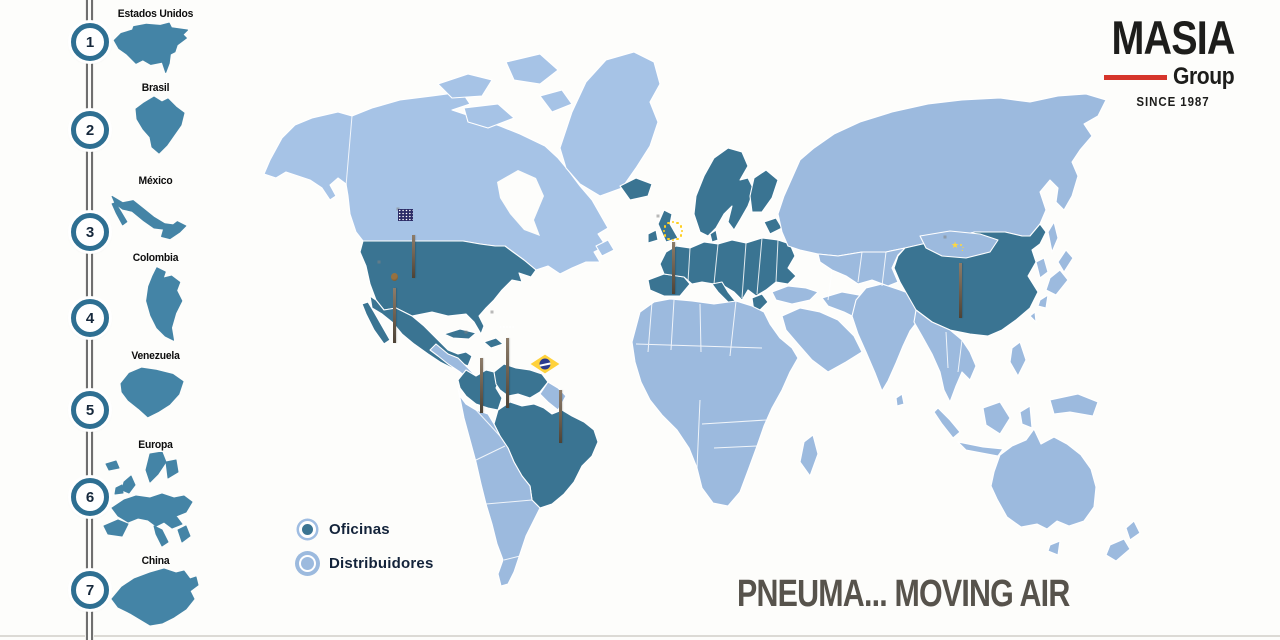  Describe the element at coordinates (714, 236) in the screenshot. I see `map-region-denmark` at that location.